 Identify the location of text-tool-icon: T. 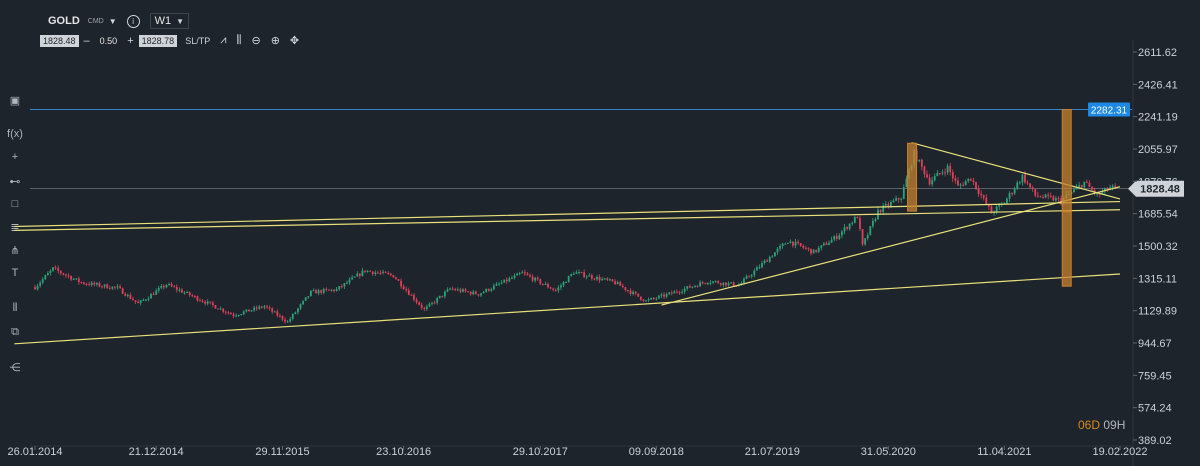
(15, 273).